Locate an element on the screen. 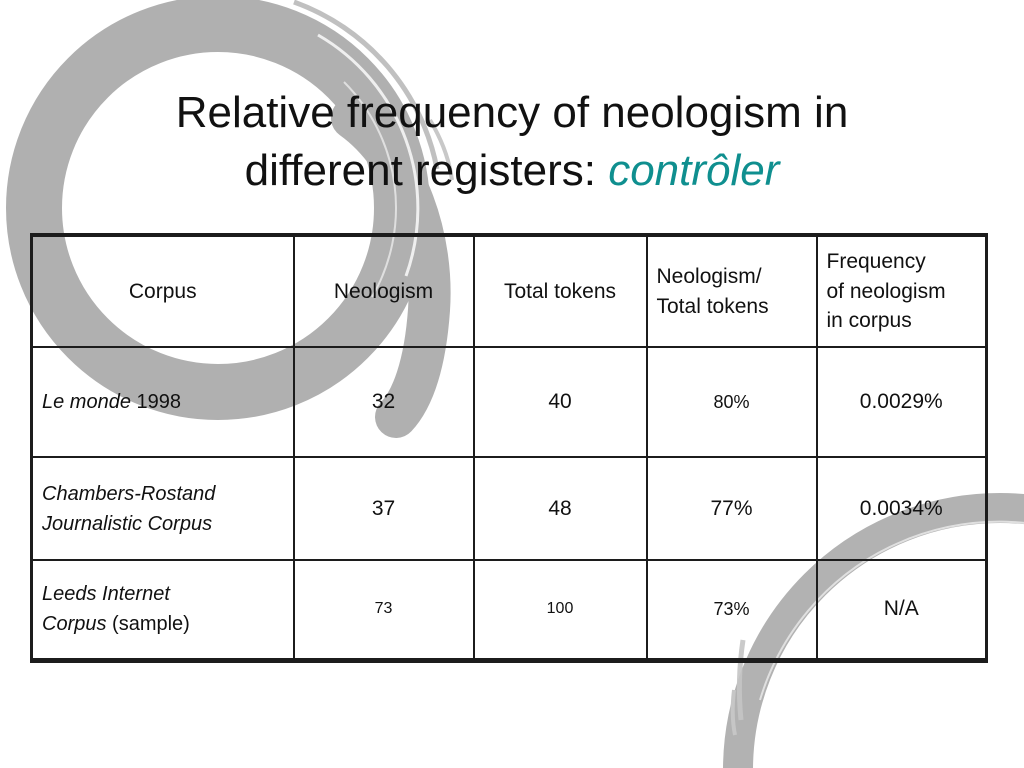  table-row: Le monde 1998 32 40 80% 0.0029% is located at coordinates (509, 402).